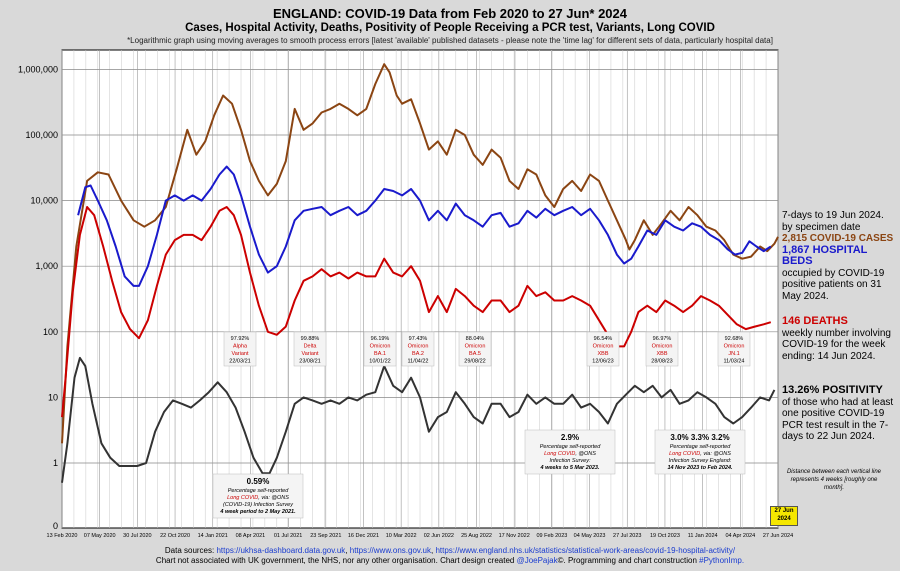 This screenshot has width=900, height=571. Describe the element at coordinates (390, 550) in the screenshot. I see `source-link-ons: https://www.ons.gov.uk` at that location.